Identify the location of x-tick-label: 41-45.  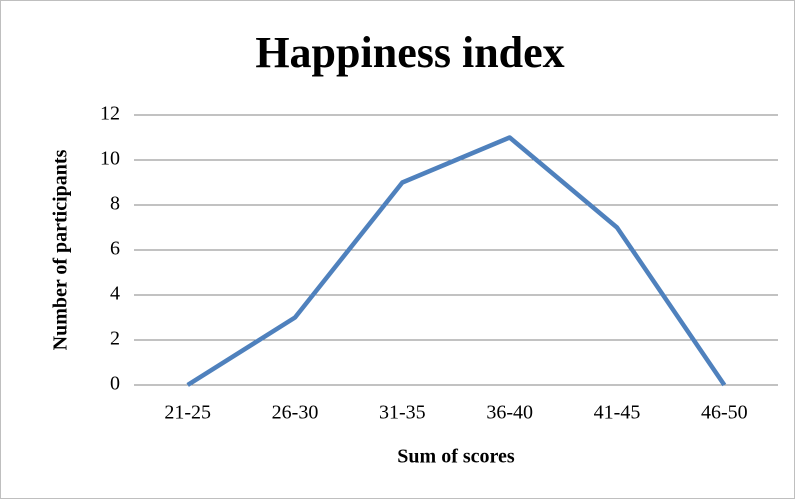
(617, 413).